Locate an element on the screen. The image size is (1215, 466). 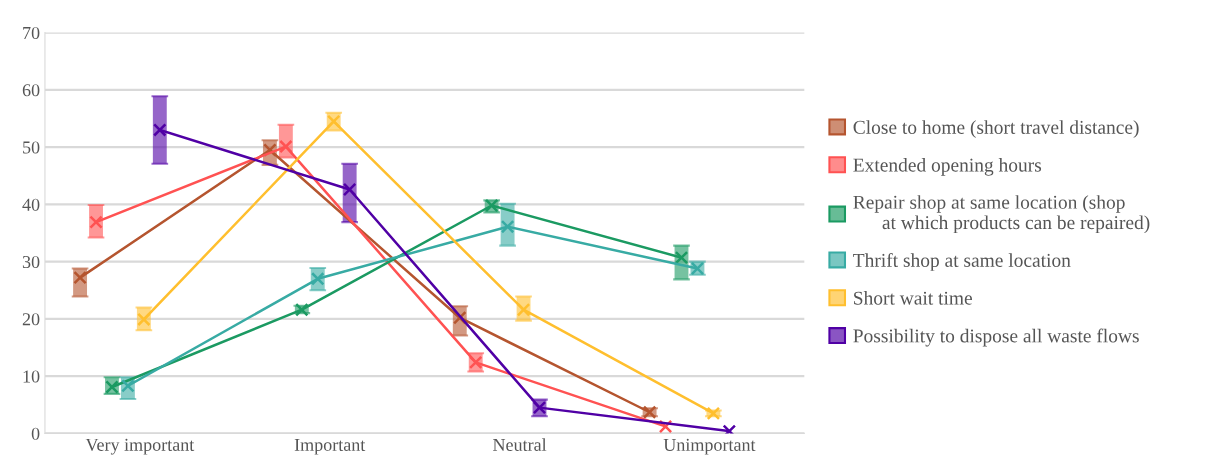
y-tick-label: 10 is located at coordinates (31, 376).